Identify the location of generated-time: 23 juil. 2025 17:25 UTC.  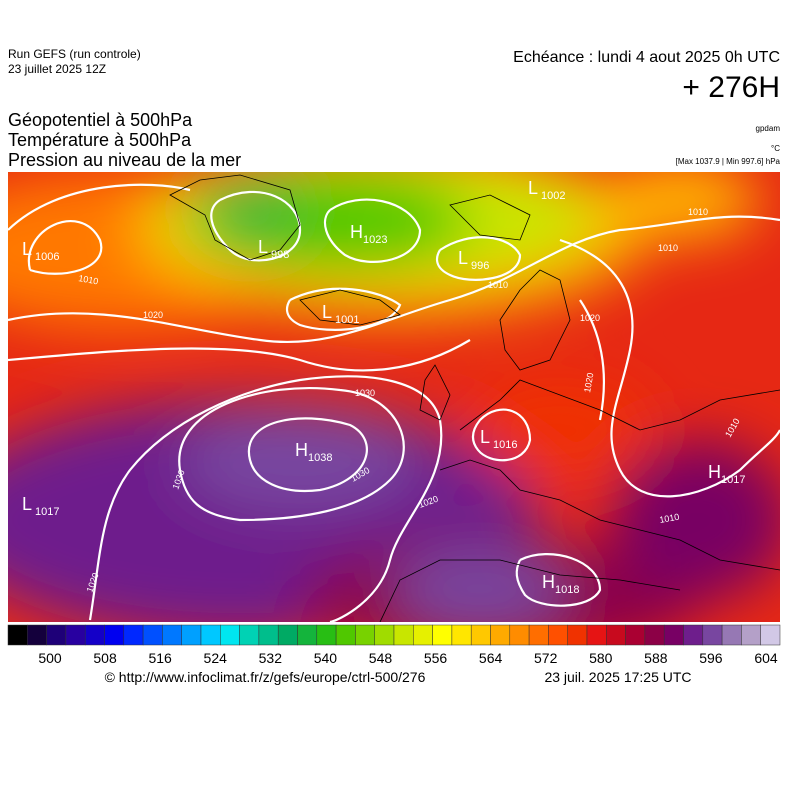
(617, 677).